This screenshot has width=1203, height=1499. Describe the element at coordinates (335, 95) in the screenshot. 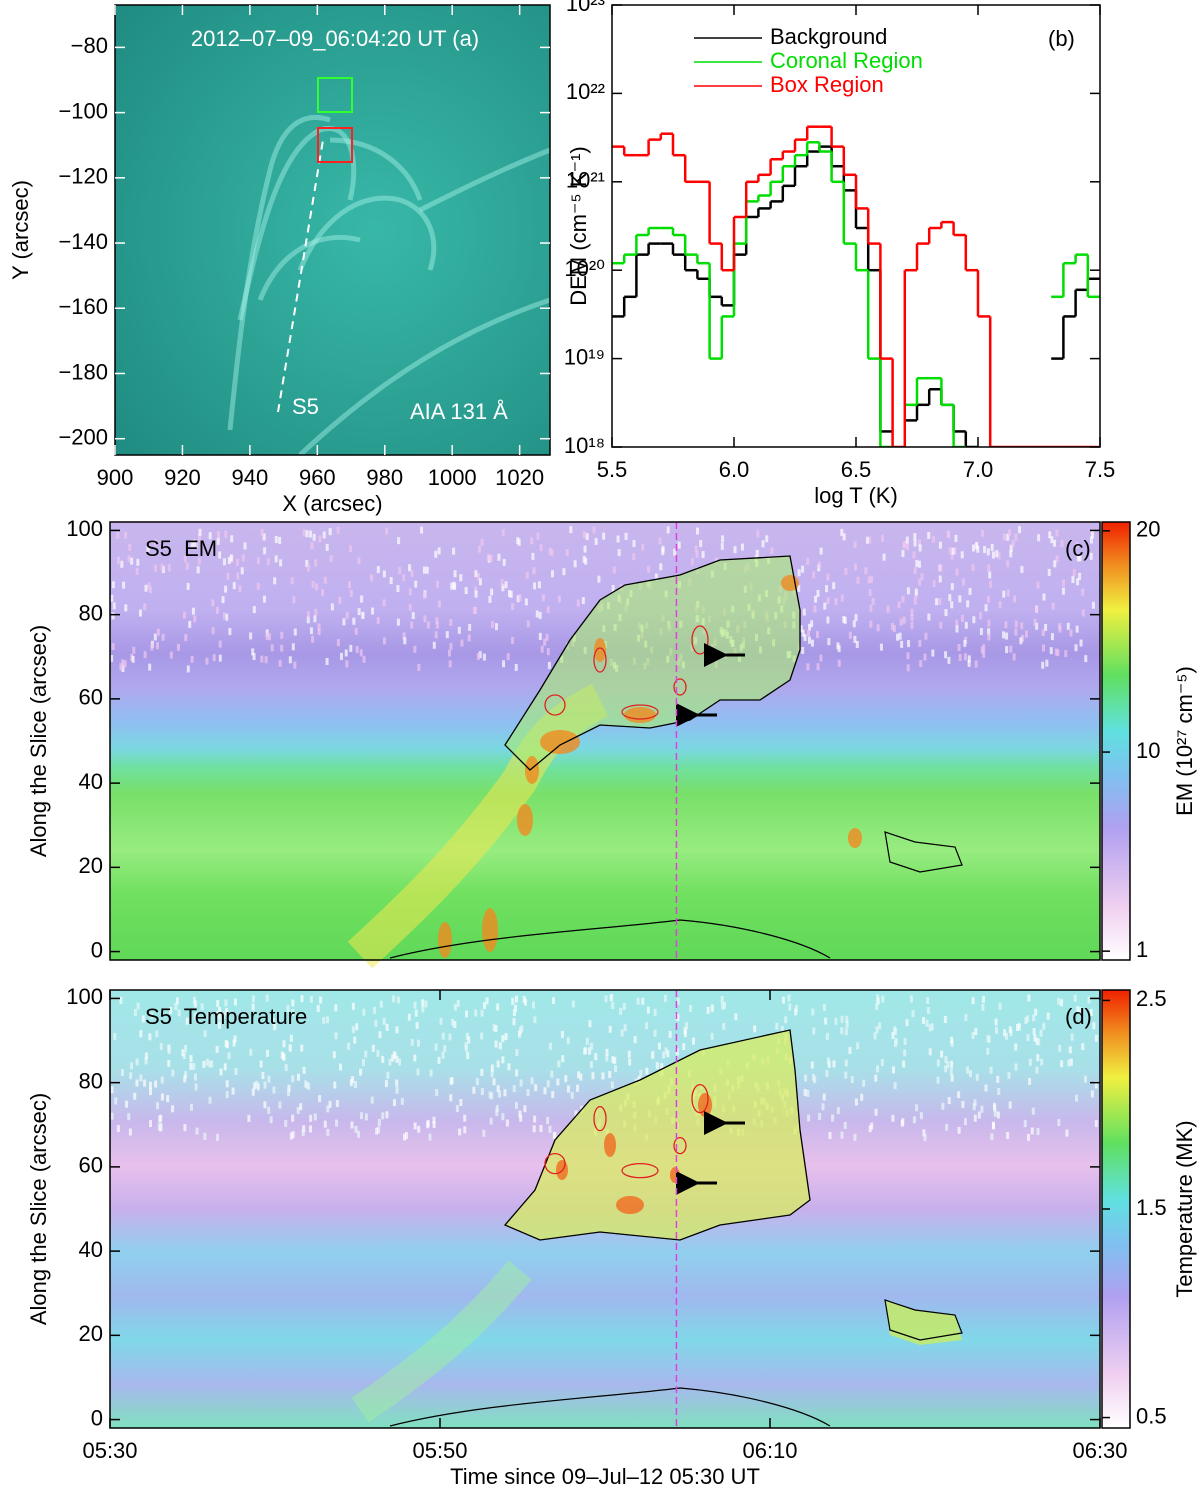

I see `green-box` at that location.